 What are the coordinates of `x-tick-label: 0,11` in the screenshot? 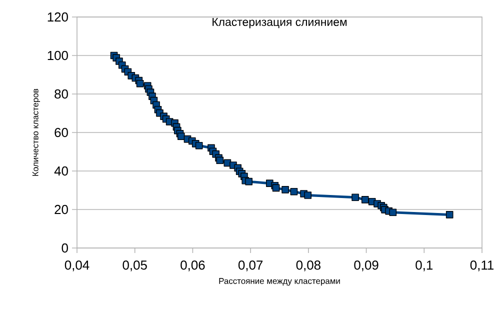 It's located at (482, 266).